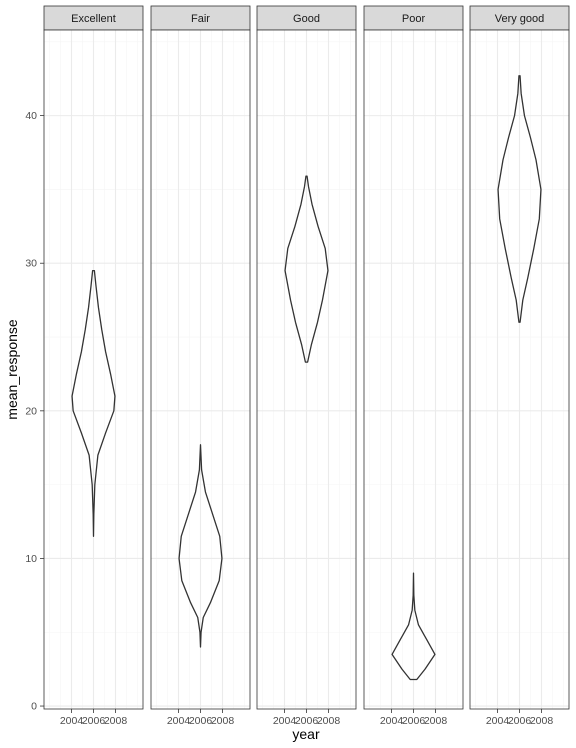  I want to click on y-axis: 0 10 20 30 40, so click(34, 411).